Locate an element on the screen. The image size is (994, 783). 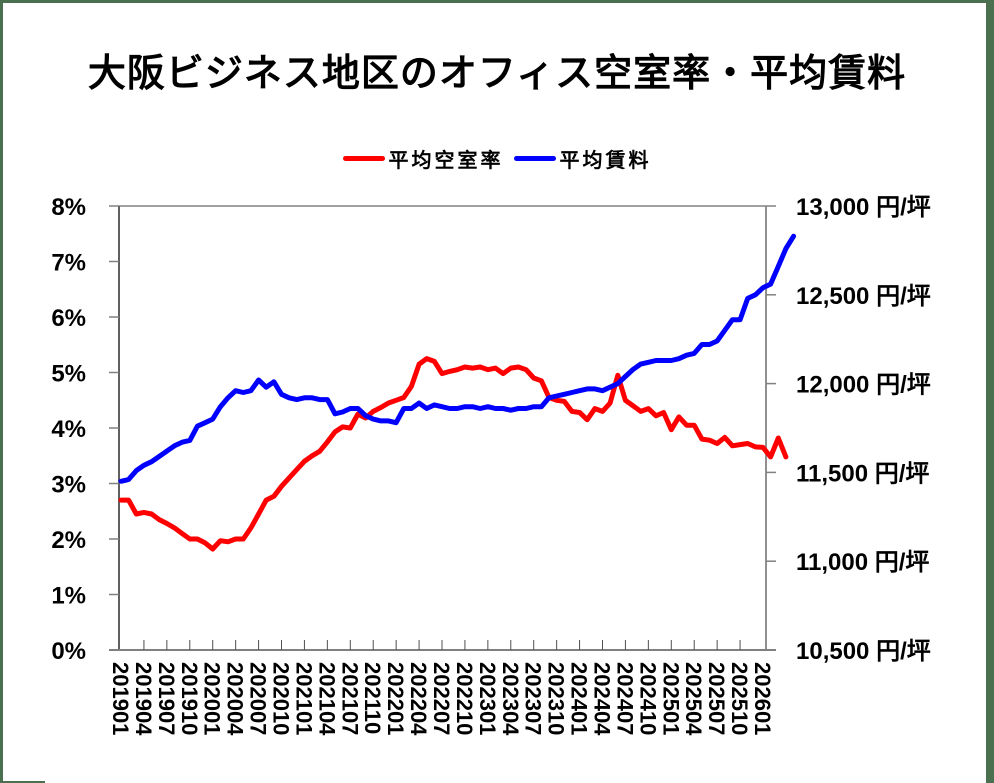
x-tick-label: 202210 is located at coordinates (464, 698).